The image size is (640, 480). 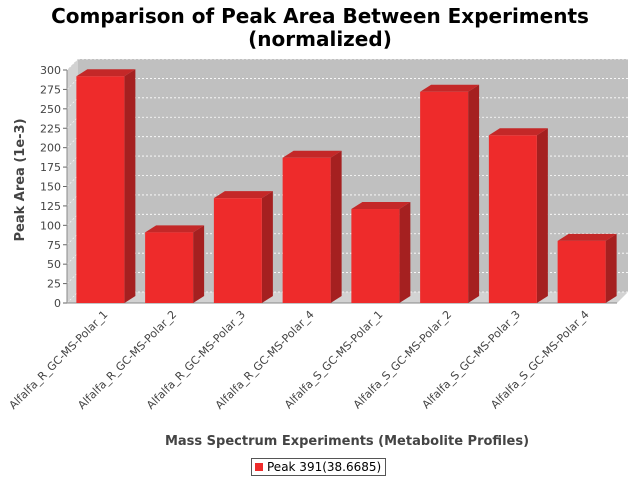 What do you see at coordinates (50, 225) in the screenshot?
I see `y-tick-label: 100` at bounding box center [50, 225].